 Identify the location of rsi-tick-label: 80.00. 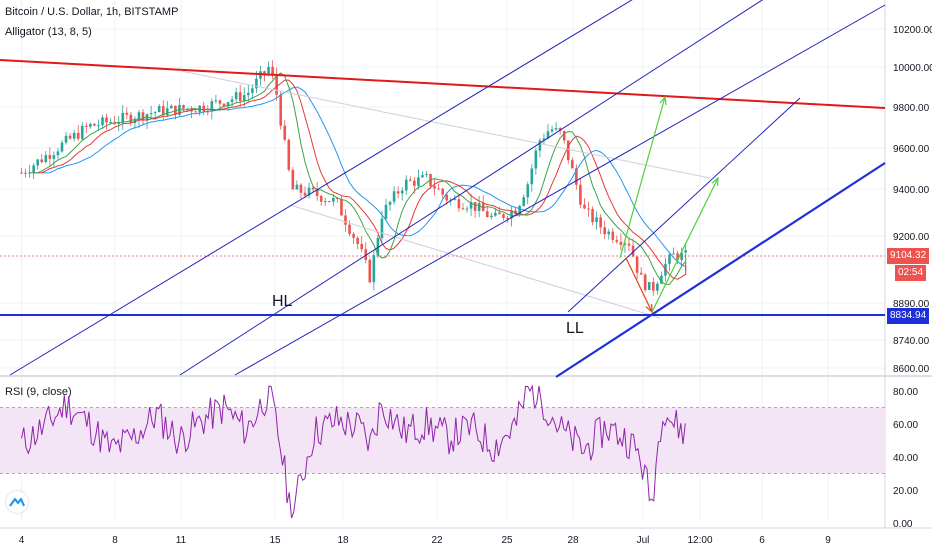
(905, 392).